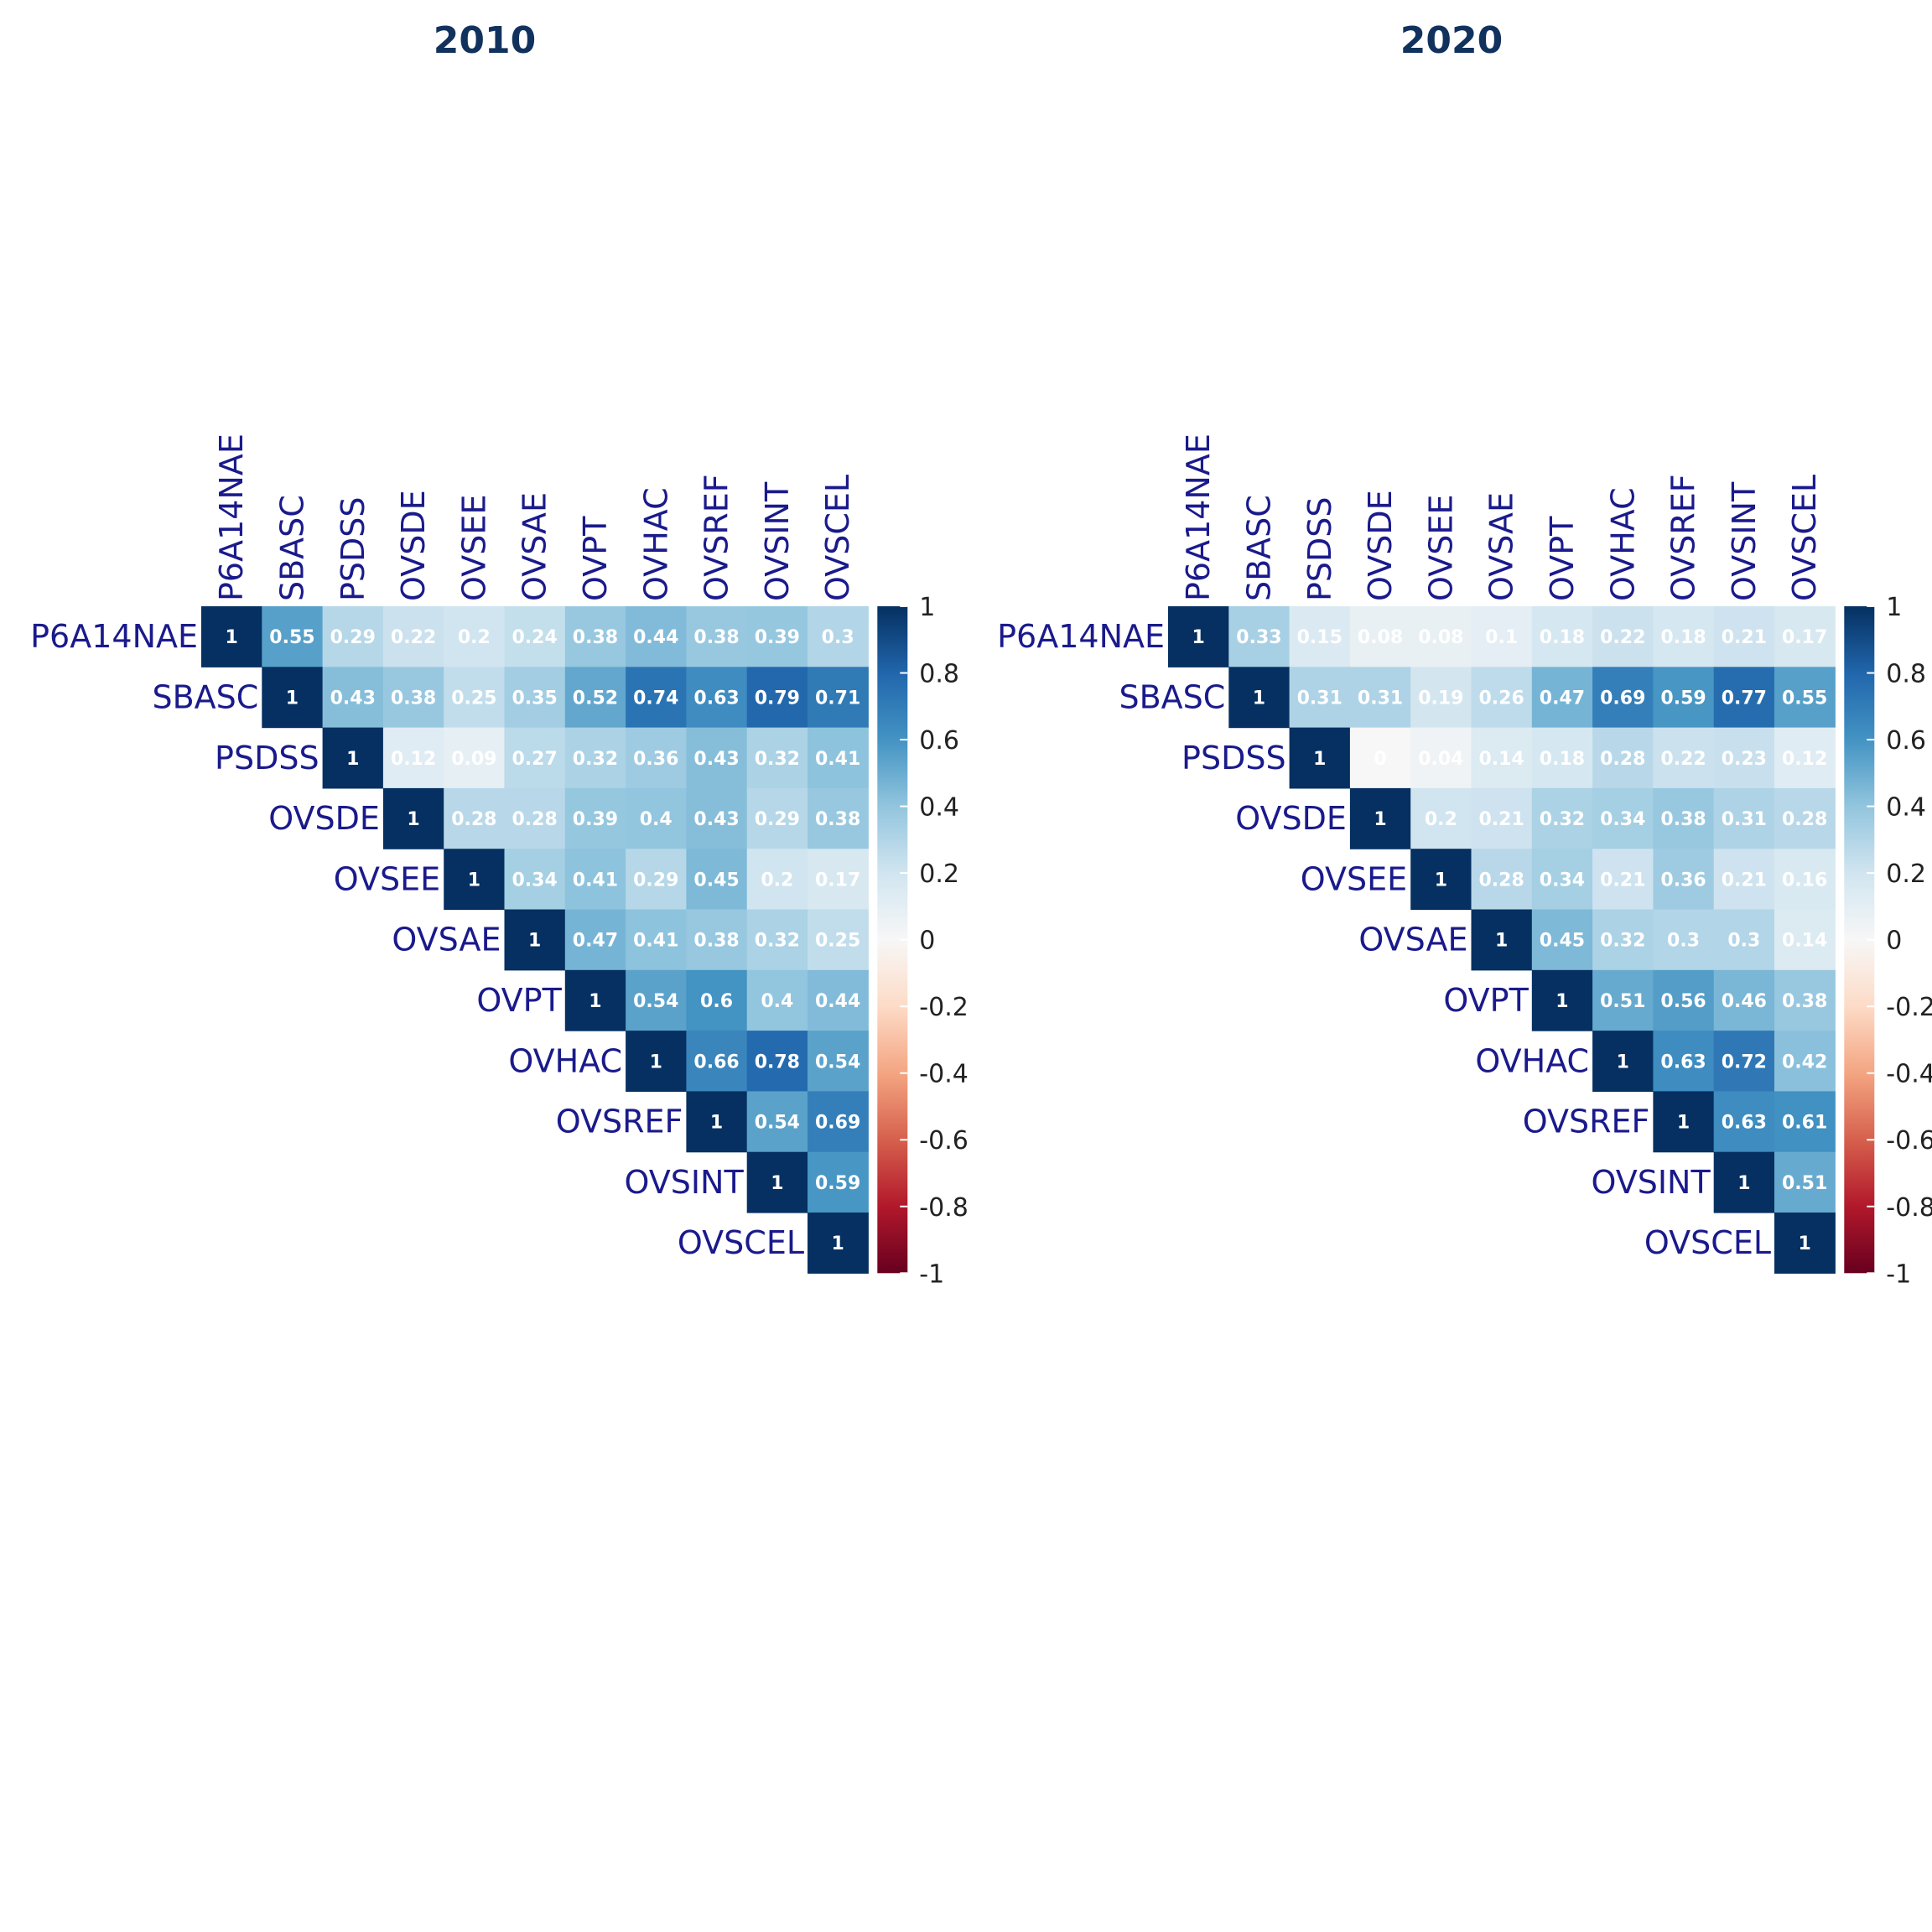 This screenshot has height=1932, width=1932. What do you see at coordinates (1744, 1062) in the screenshot?
I see `cell-value-label: 0.72` at bounding box center [1744, 1062].